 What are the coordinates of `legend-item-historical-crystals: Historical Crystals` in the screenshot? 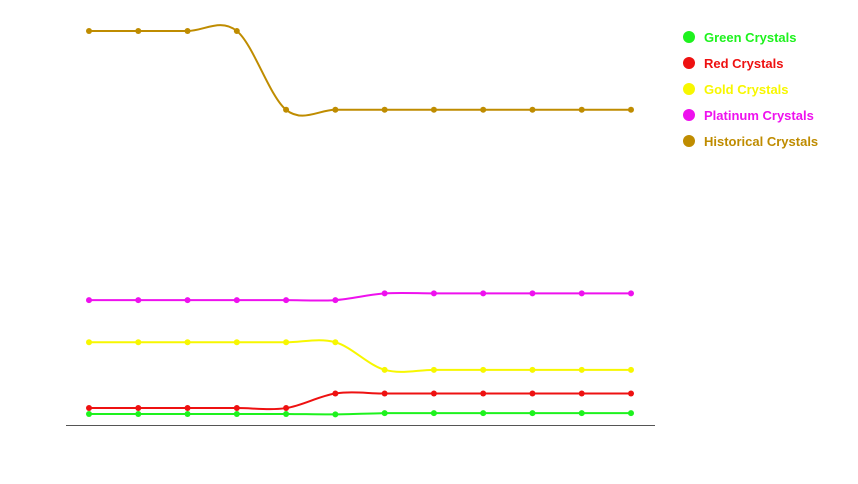 It's located at (750, 141).